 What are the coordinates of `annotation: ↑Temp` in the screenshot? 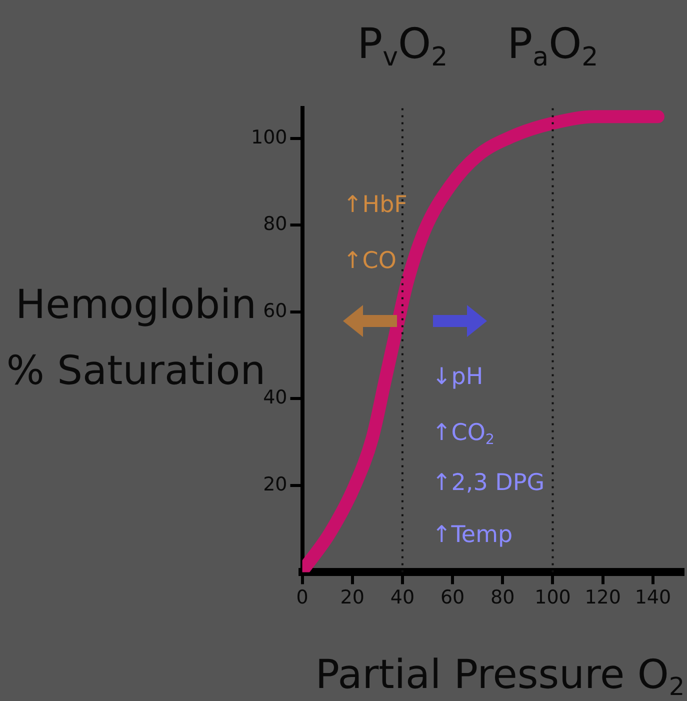 It's located at (472, 535).